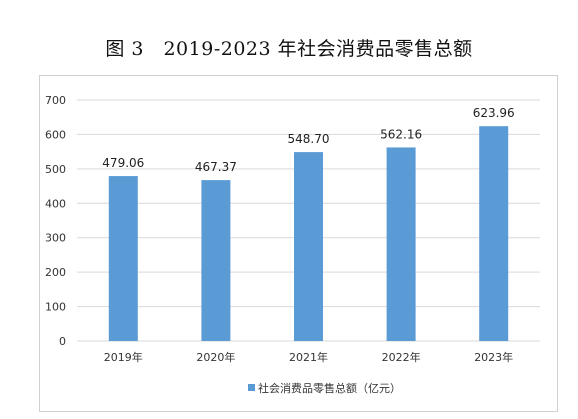 This screenshot has width=578, height=419. I want to click on y-tick-label: 300, so click(55, 238).